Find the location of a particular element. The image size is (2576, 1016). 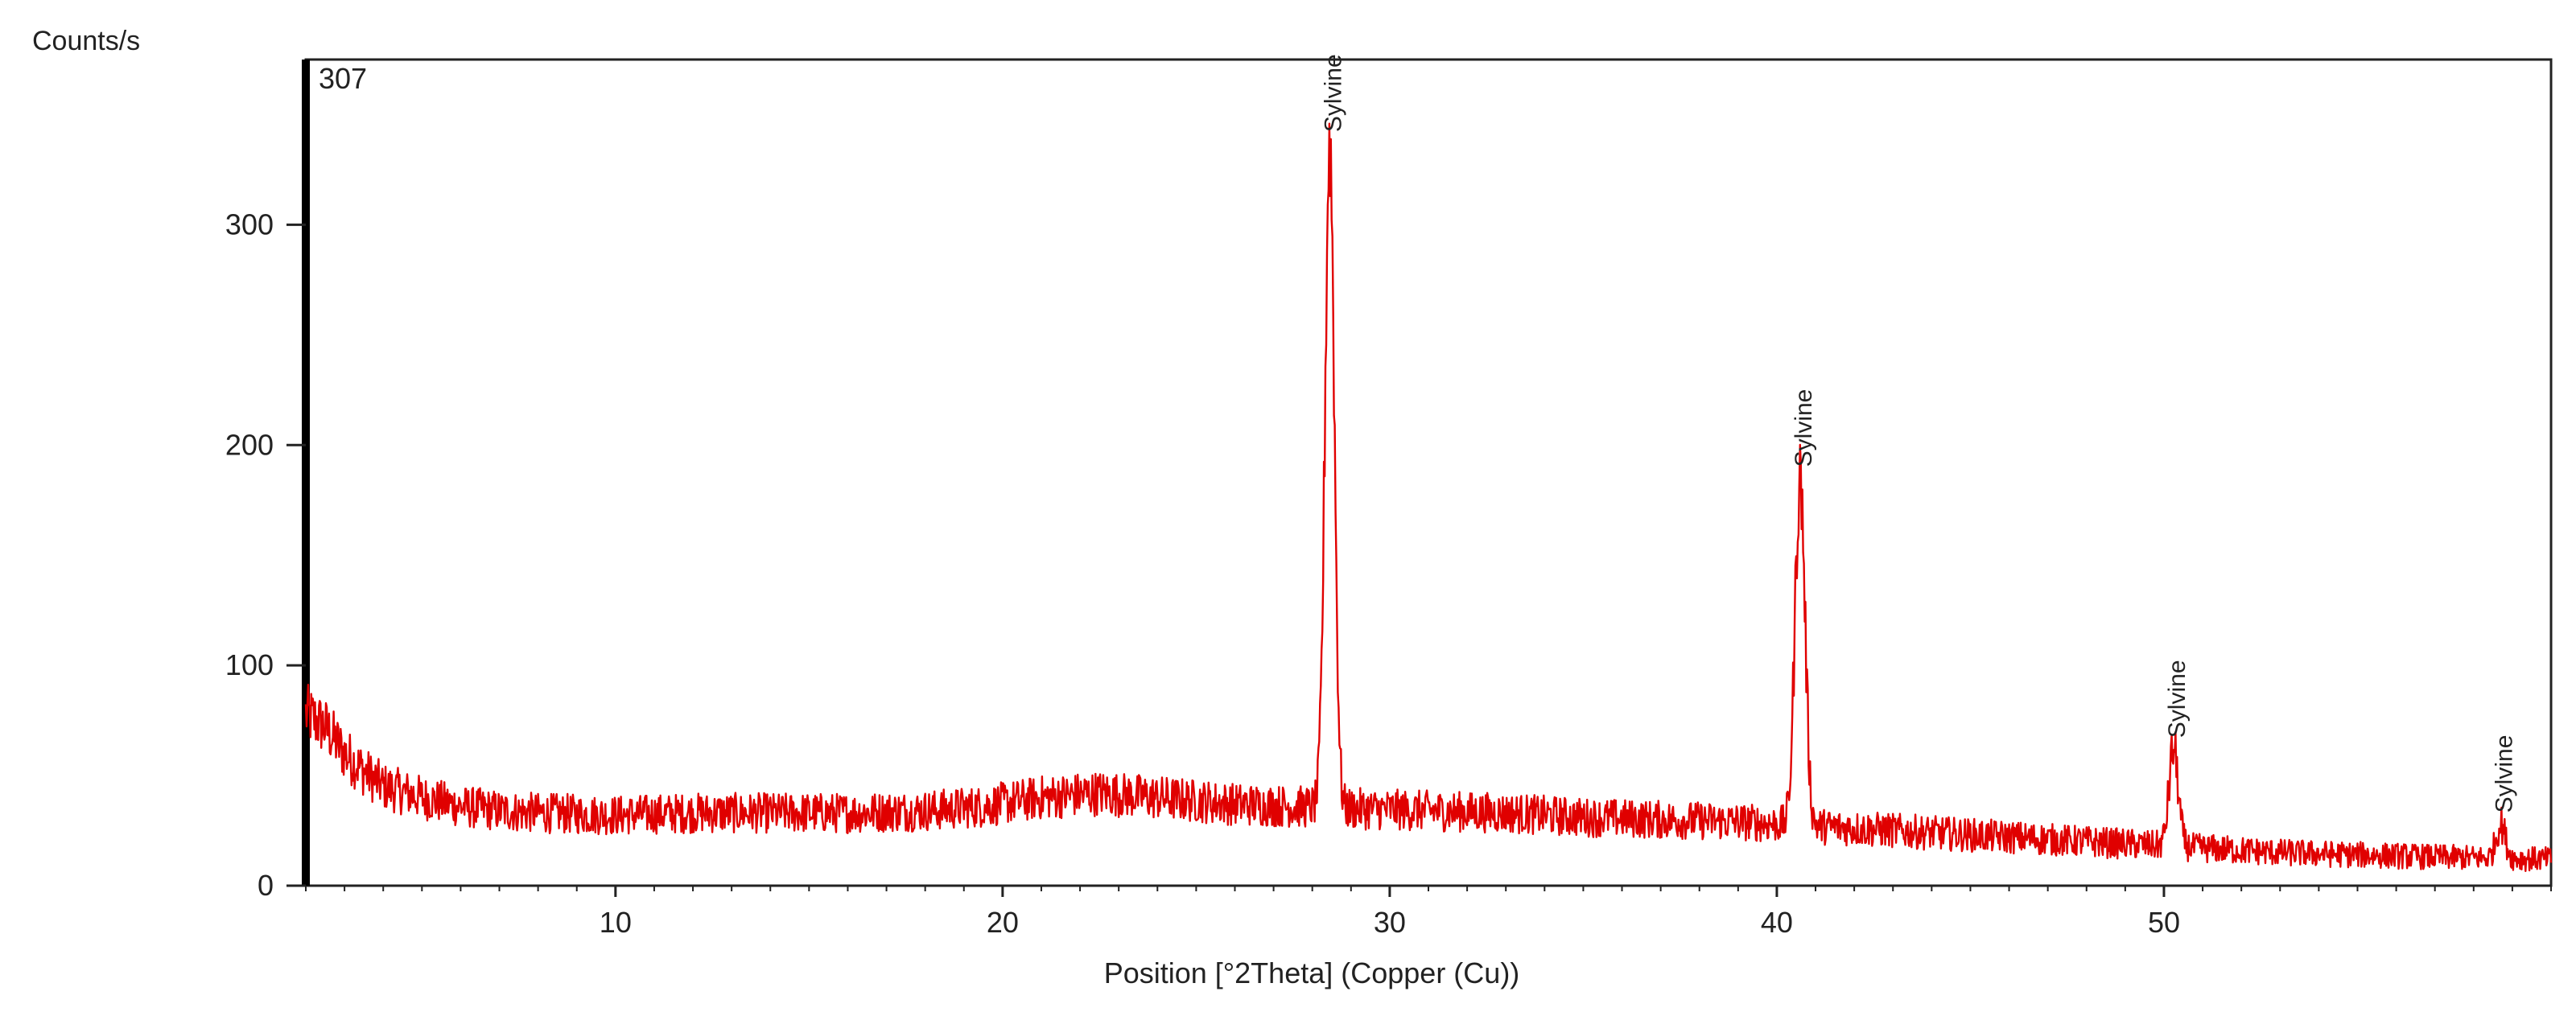

y-axis-label: Counts/s is located at coordinates (86, 41).